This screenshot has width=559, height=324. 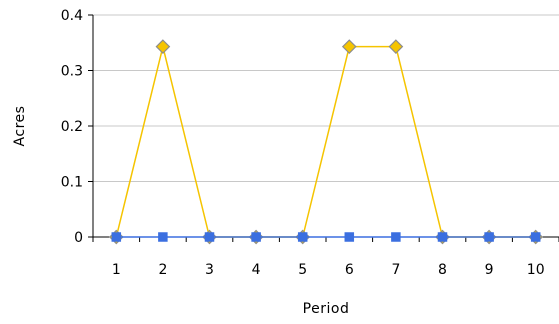 What do you see at coordinates (20, 126) in the screenshot?
I see `y-axis-label: Acres` at bounding box center [20, 126].